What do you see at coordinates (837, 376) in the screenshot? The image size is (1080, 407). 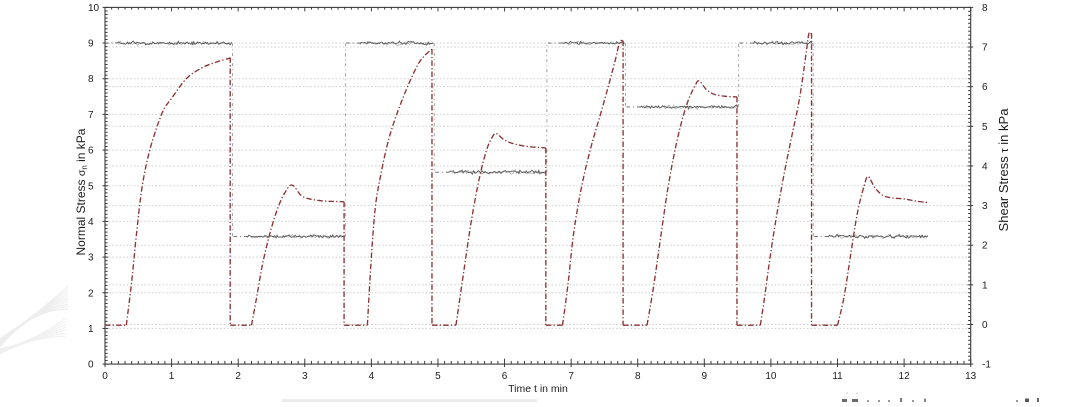 I see `svg-text: 11` at bounding box center [837, 376].